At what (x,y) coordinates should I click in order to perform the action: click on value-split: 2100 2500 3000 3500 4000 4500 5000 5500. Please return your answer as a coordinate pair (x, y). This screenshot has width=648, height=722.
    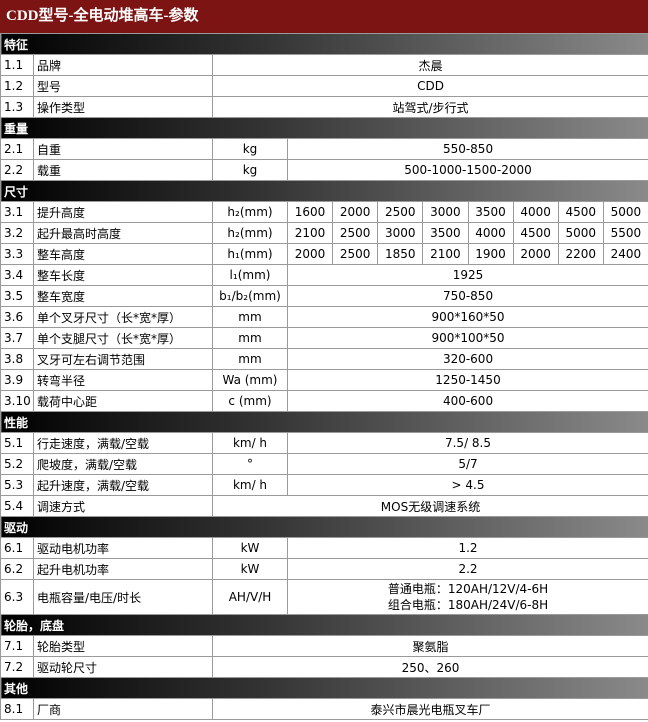
    Looking at the image, I should click on (468, 233).